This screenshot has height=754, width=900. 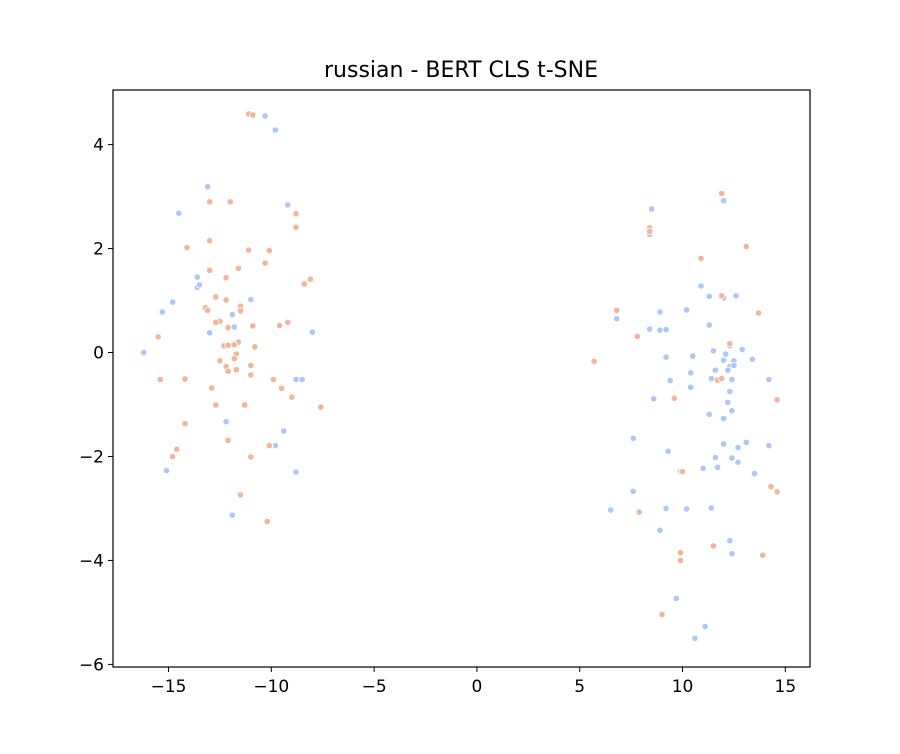 I want to click on x-tick-label: −15, so click(x=169, y=687).